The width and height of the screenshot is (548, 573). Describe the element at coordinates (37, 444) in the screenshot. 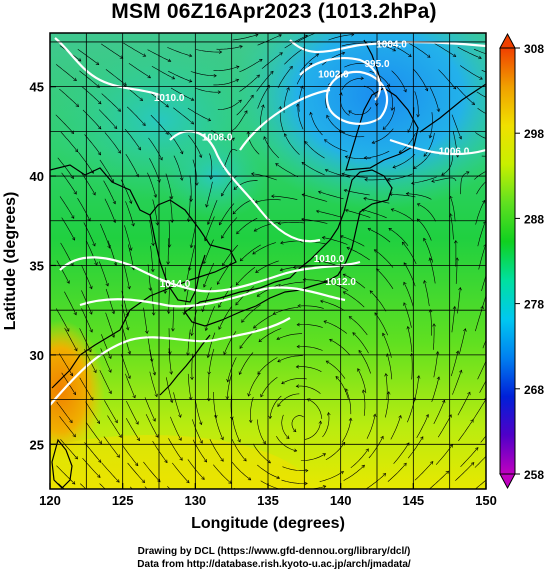

I see `y-tick-label: 25` at that location.